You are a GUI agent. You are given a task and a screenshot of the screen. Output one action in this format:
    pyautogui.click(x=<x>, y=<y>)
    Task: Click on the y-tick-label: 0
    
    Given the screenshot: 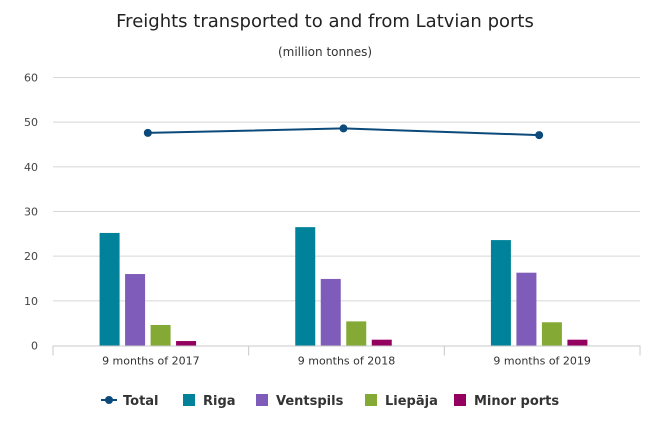 What is the action you would take?
    pyautogui.click(x=34, y=346)
    